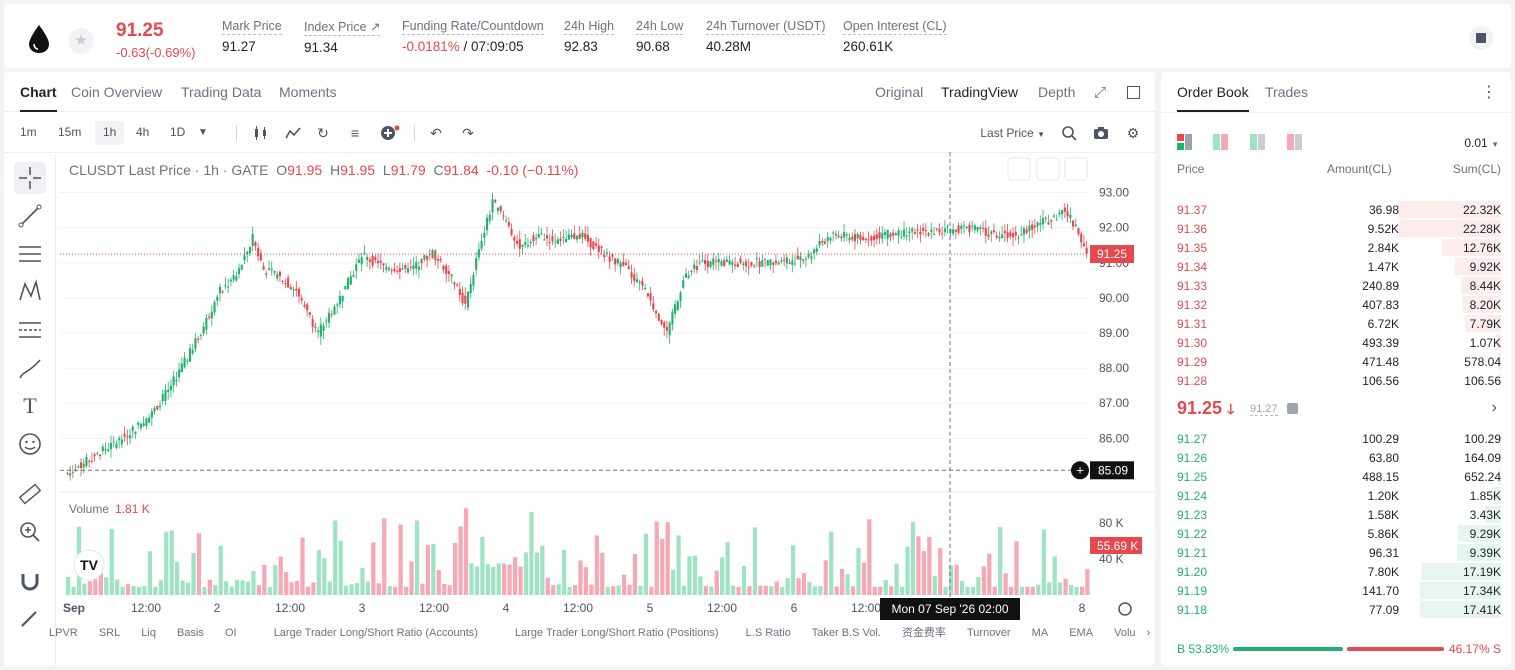 Image resolution: width=1515 pixels, height=670 pixels. What do you see at coordinates (1069, 133) in the screenshot?
I see `search-icon` at bounding box center [1069, 133].